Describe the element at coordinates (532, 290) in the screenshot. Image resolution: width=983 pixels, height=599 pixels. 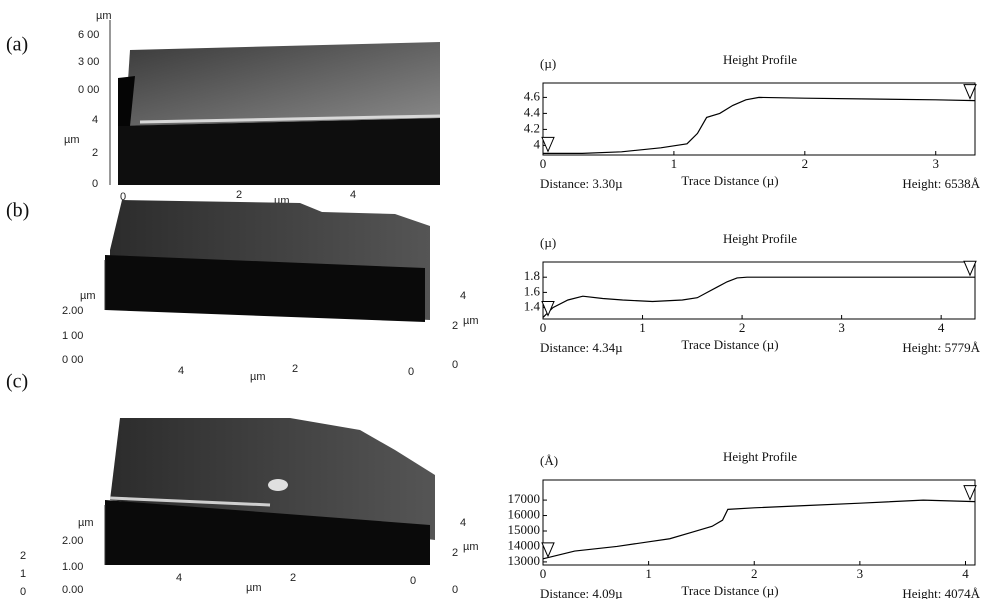
I see `y-tick-label: 1.6` at that location.